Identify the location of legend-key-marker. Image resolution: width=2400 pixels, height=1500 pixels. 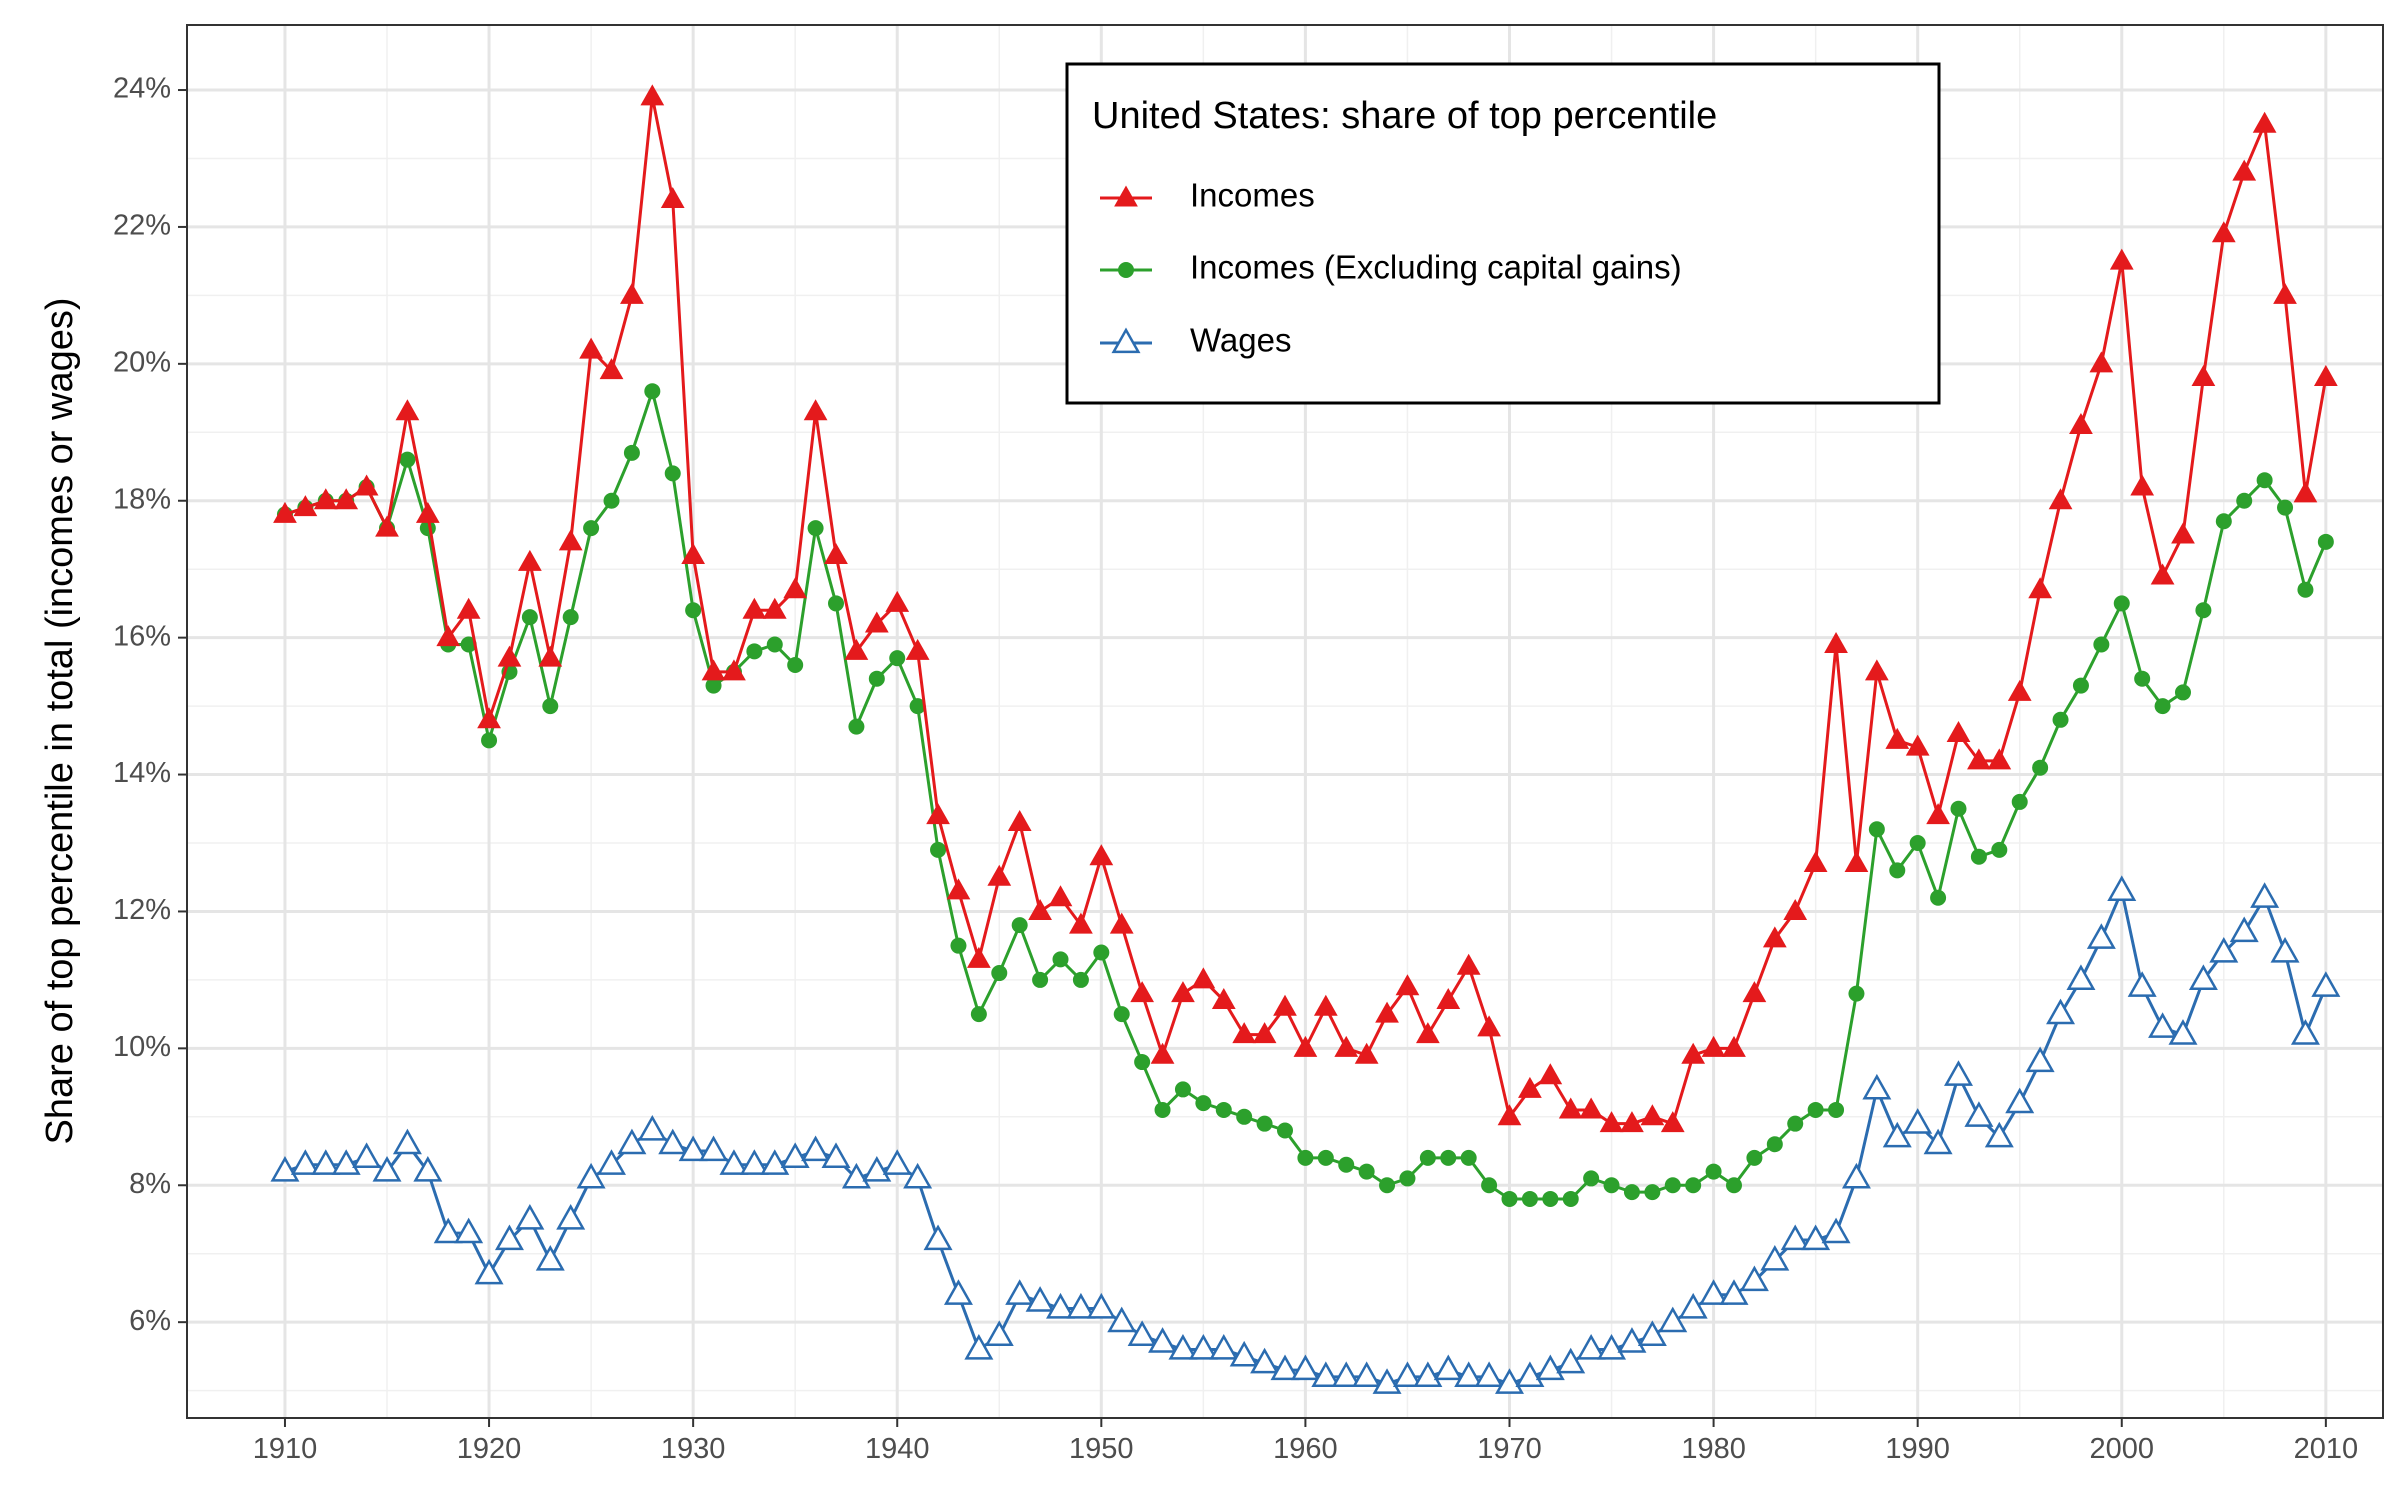
(1126, 340).